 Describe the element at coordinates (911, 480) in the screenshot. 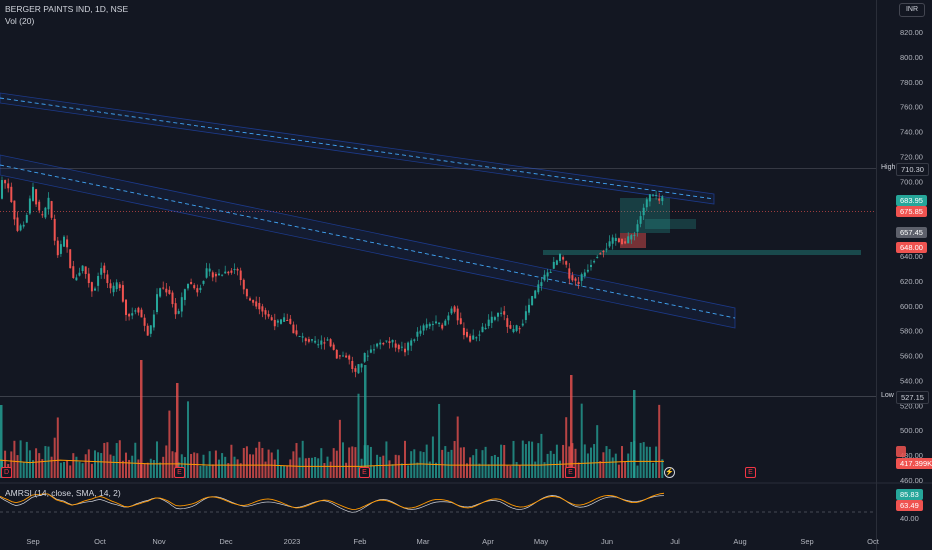

I see `price-tick-18: 460.00` at that location.